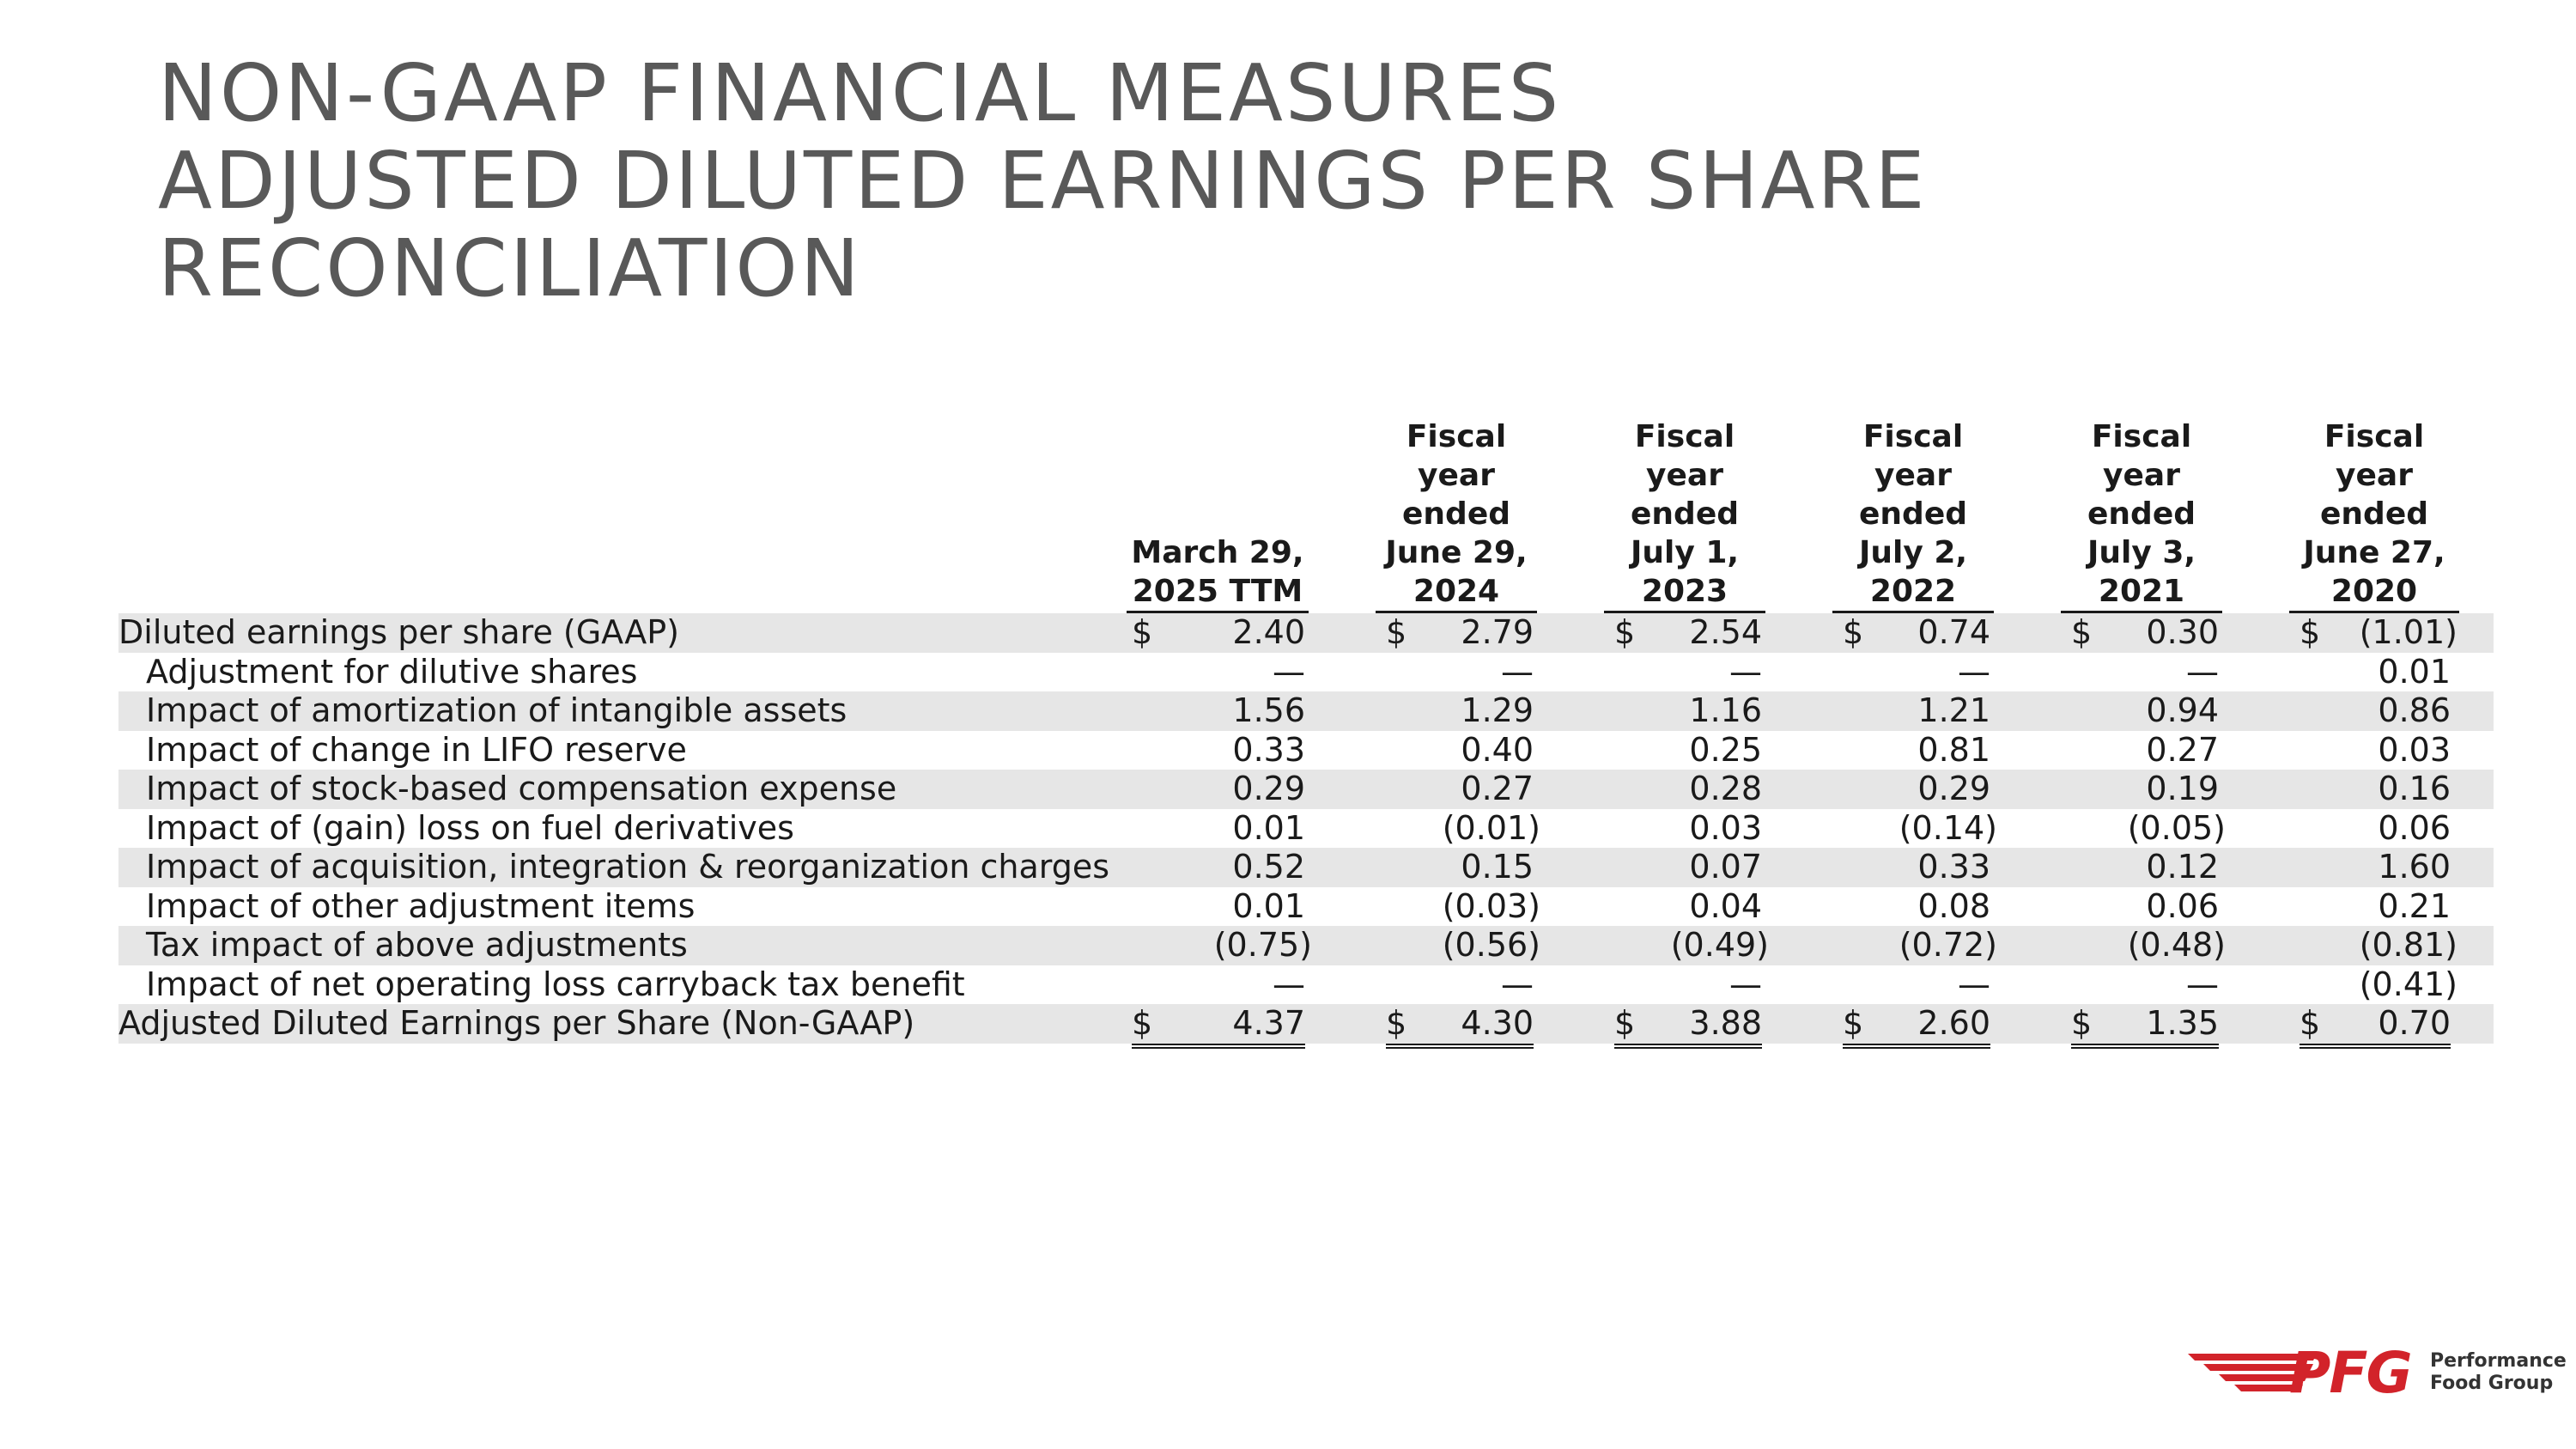 This screenshot has height=1449, width=2576. What do you see at coordinates (1953, 867) in the screenshot?
I see `cell-value: 0.33` at bounding box center [1953, 867].